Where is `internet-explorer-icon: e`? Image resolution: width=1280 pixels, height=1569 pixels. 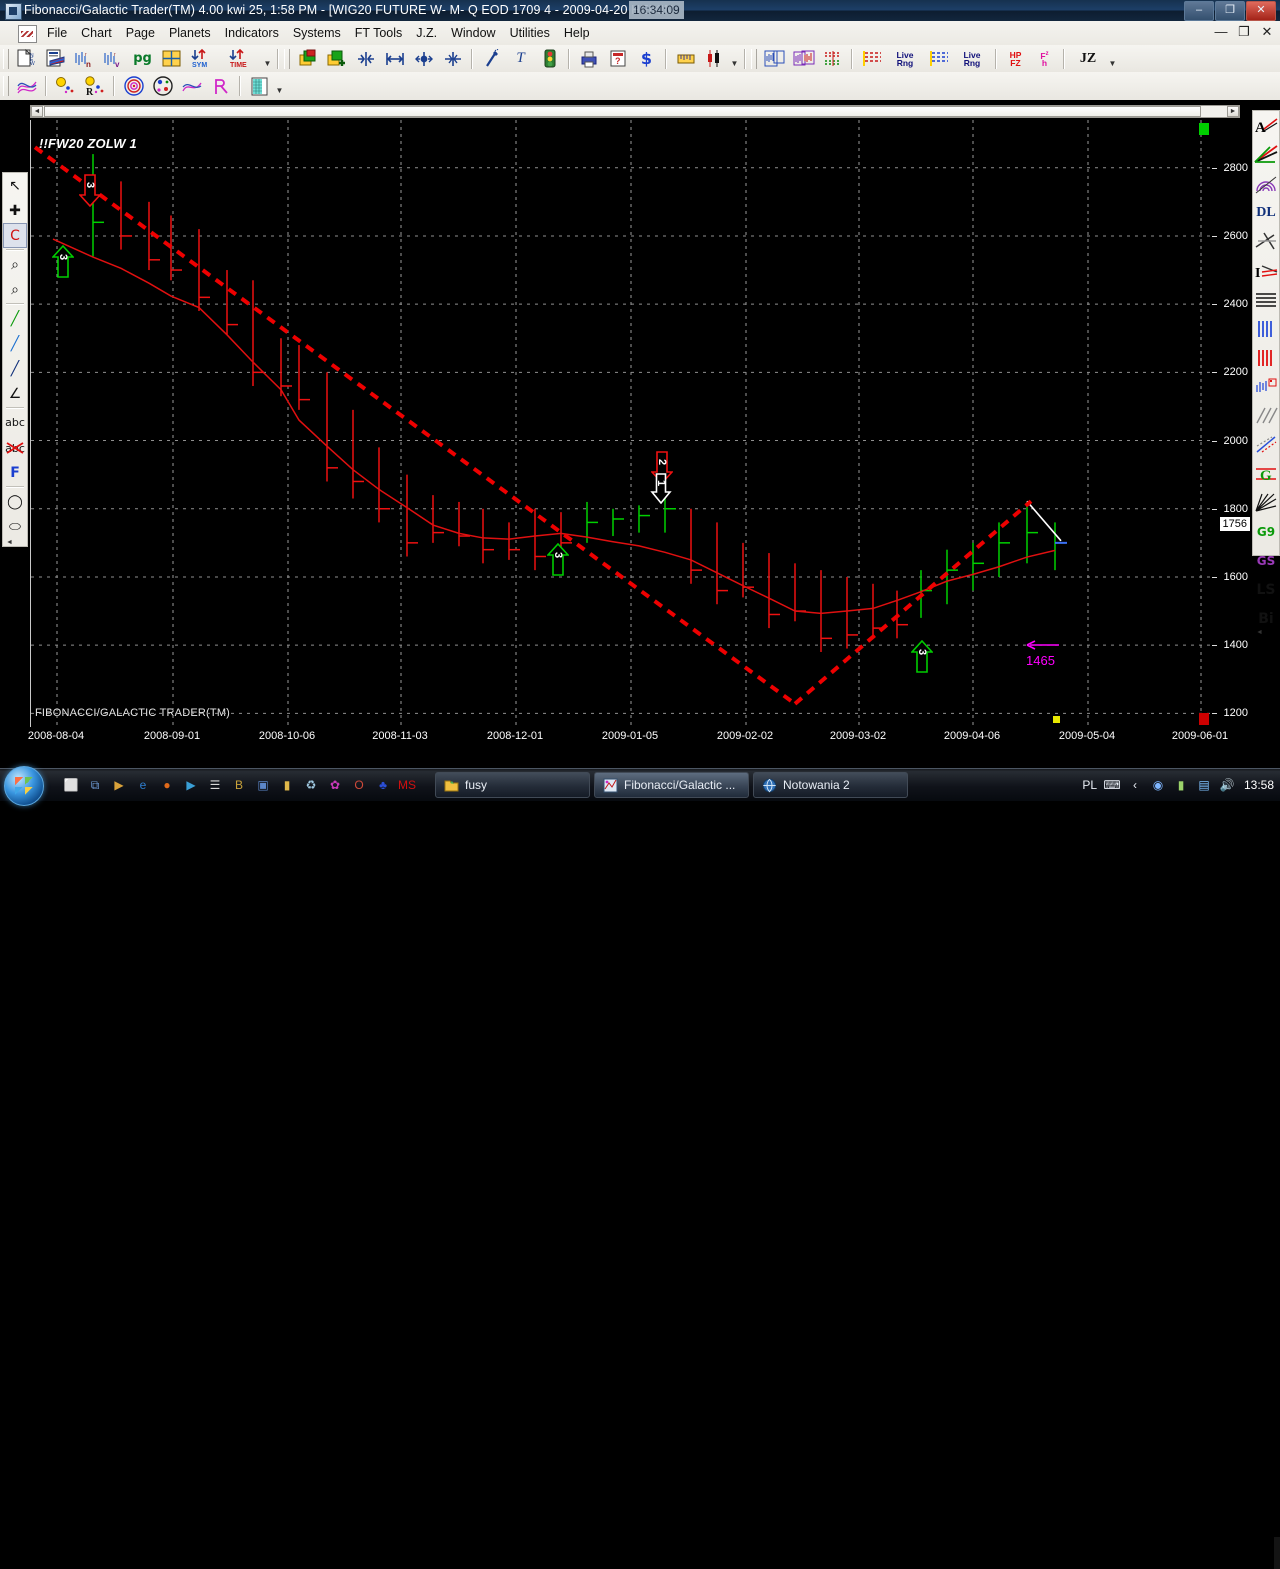 internet-explorer-icon: e is located at coordinates (143, 785).